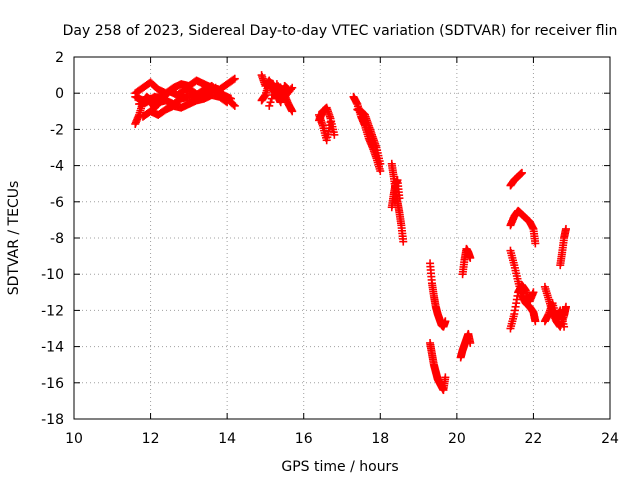  I want to click on x-tick-label: 18, so click(380, 439).